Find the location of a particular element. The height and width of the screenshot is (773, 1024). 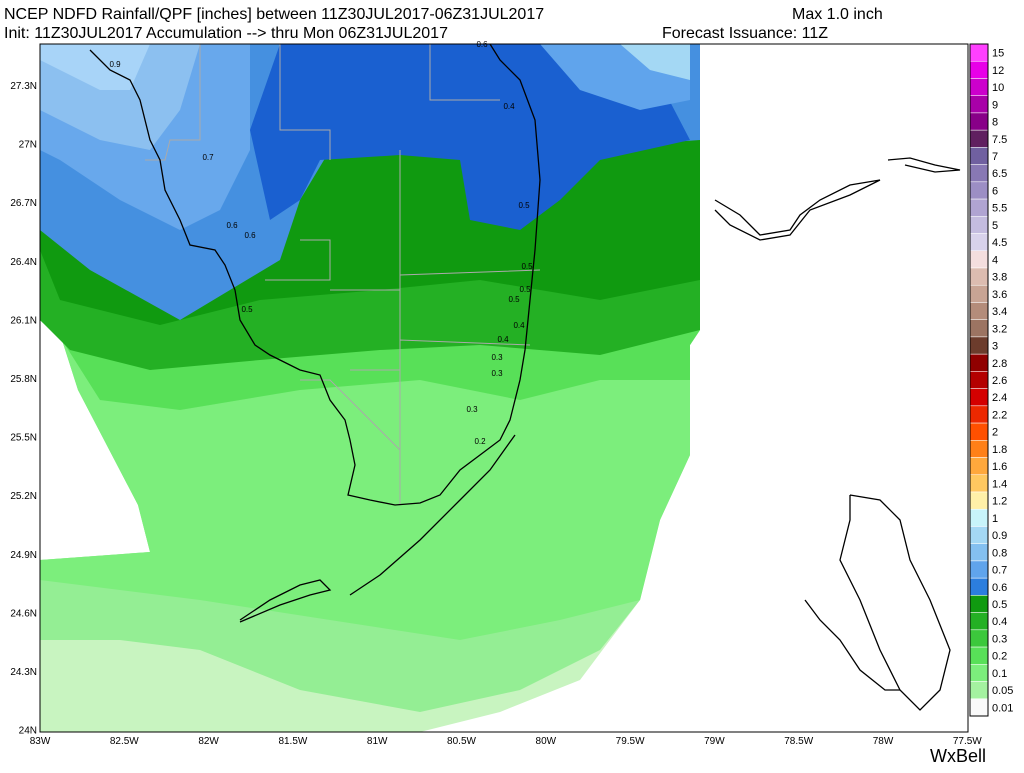

legend-label: 5 is located at coordinates (995, 226).